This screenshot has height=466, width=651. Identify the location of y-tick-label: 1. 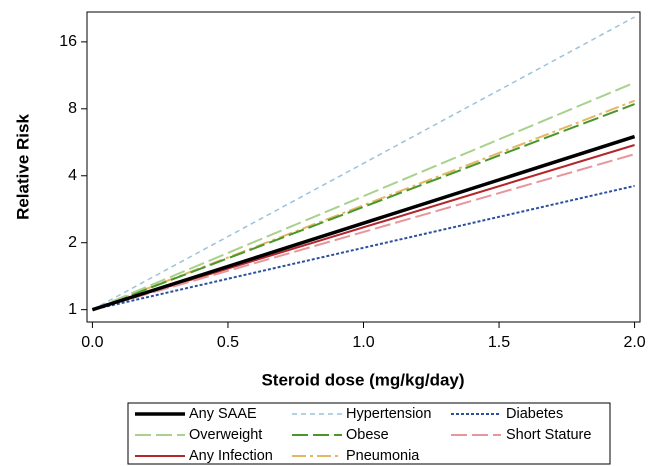
(72, 309).